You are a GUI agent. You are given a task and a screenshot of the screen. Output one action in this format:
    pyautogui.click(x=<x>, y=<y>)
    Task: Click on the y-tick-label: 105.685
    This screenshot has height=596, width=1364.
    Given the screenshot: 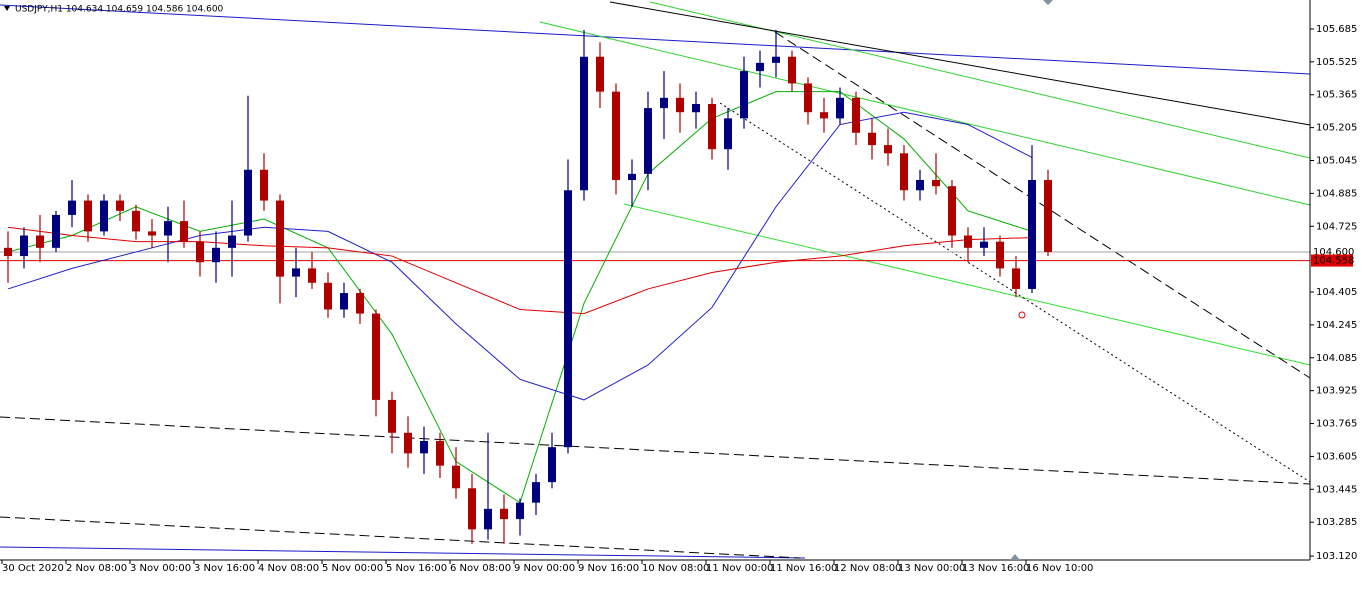 What is the action you would take?
    pyautogui.click(x=1336, y=29)
    